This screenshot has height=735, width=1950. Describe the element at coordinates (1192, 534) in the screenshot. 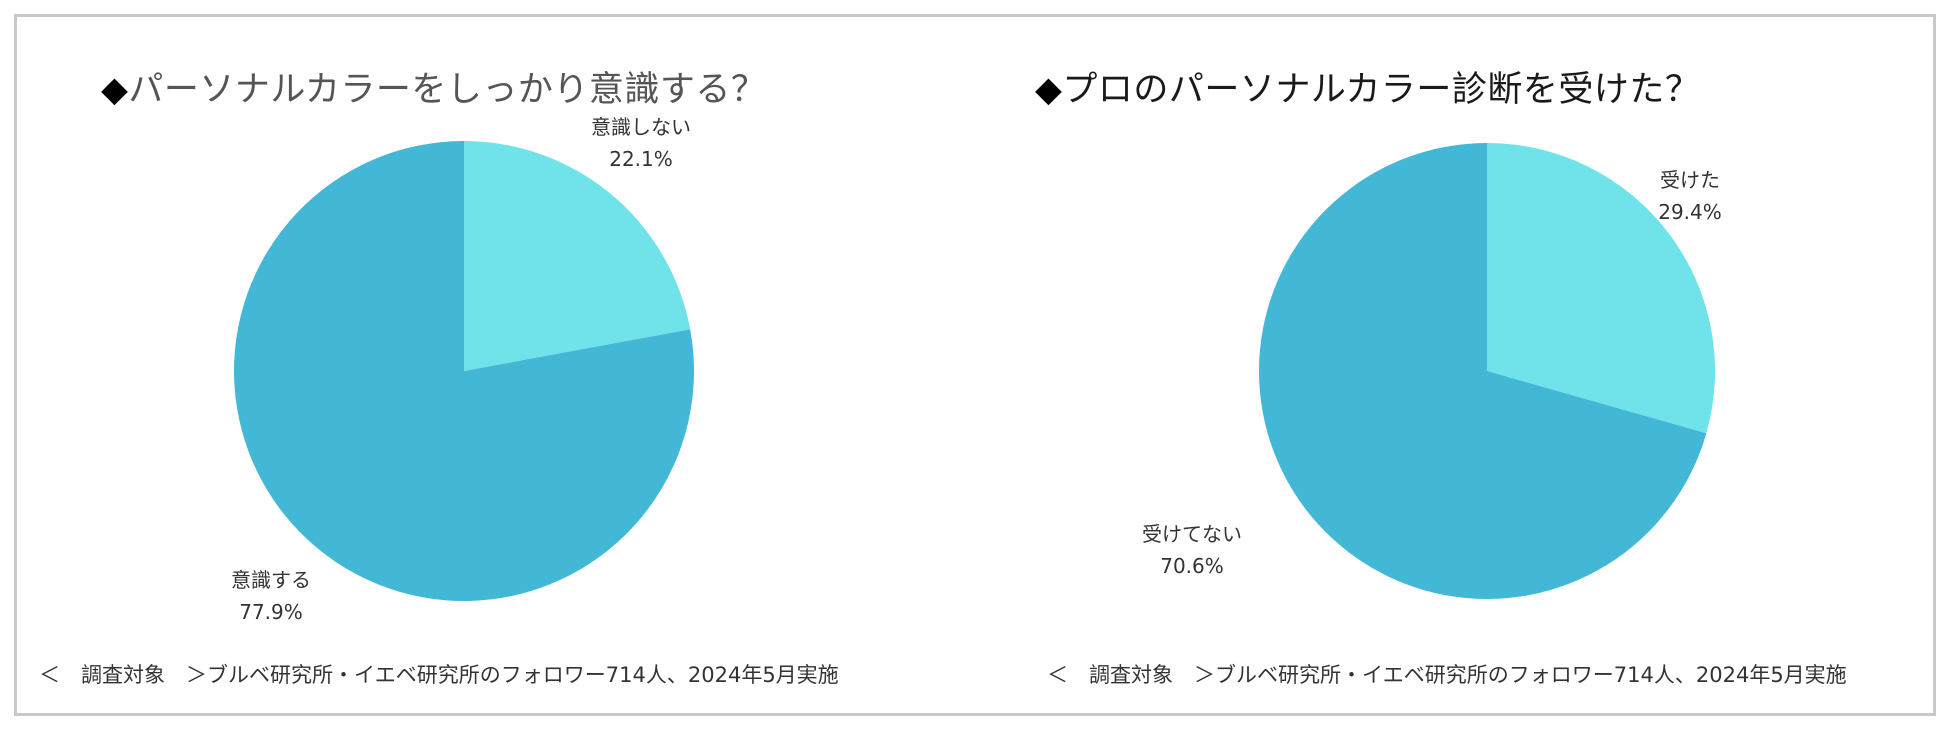

I see `slice-not-received-category-label: 受けてない` at that location.